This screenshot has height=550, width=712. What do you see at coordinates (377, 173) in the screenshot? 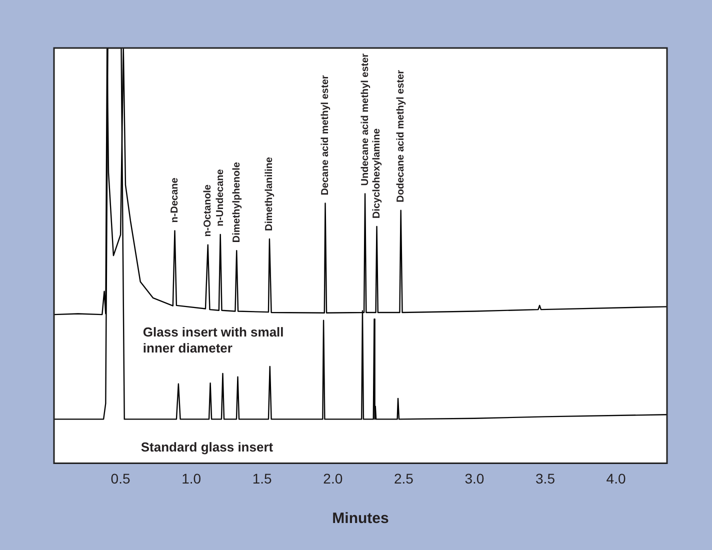
I see `annotation: Dicyclohexylamine` at bounding box center [377, 173].